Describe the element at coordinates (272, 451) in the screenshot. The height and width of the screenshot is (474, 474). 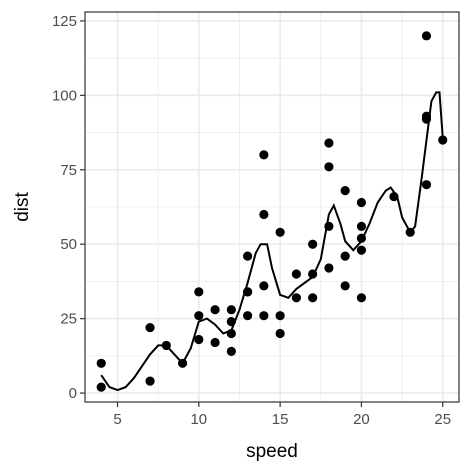
I see `x-axis-title: speed` at that location.